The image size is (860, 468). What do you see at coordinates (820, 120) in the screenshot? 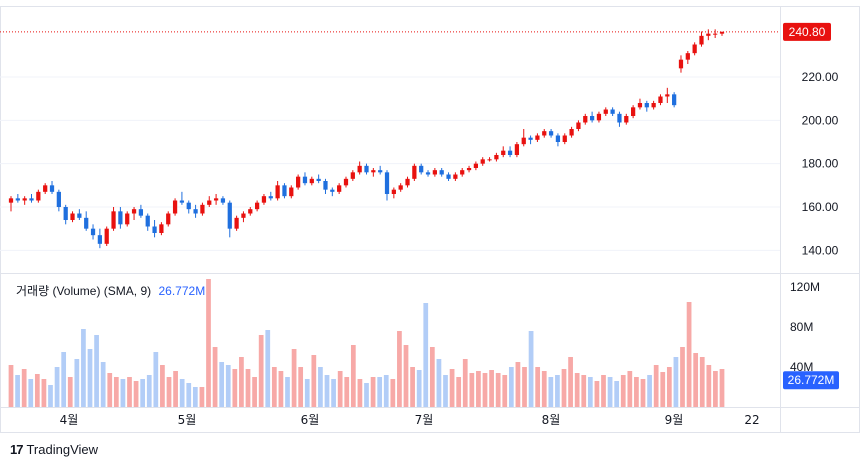
I see `price-tick-label: 200.00` at bounding box center [820, 120].